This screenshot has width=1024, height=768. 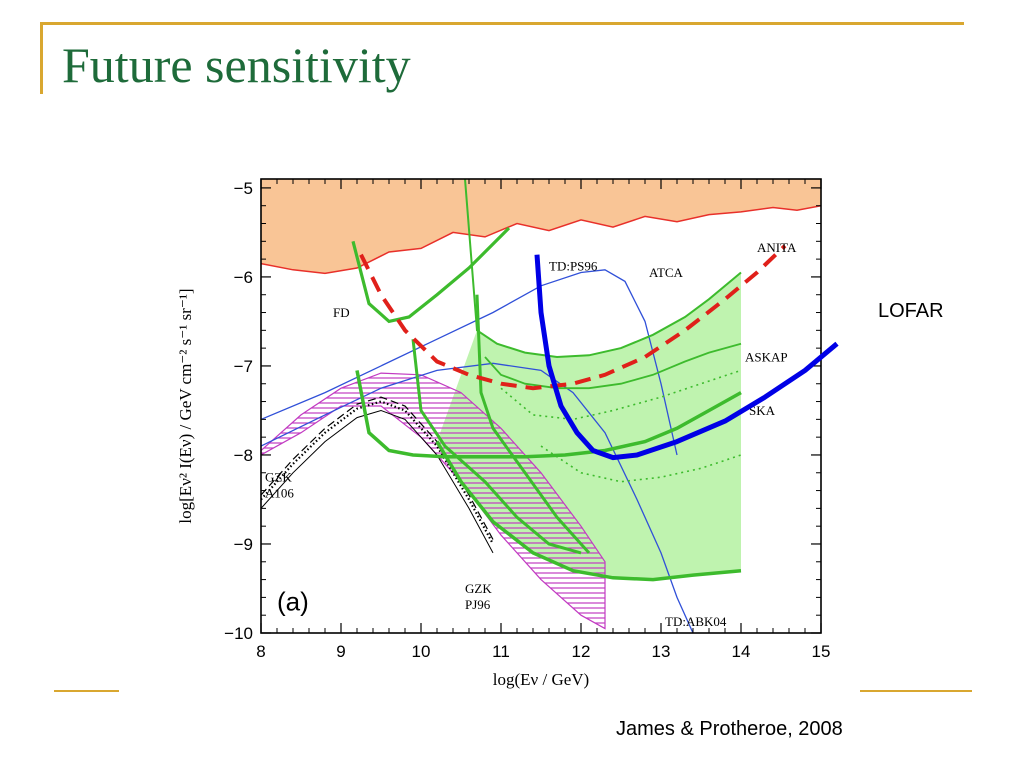 I want to click on x-tick-label: 15, so click(x=821, y=651).